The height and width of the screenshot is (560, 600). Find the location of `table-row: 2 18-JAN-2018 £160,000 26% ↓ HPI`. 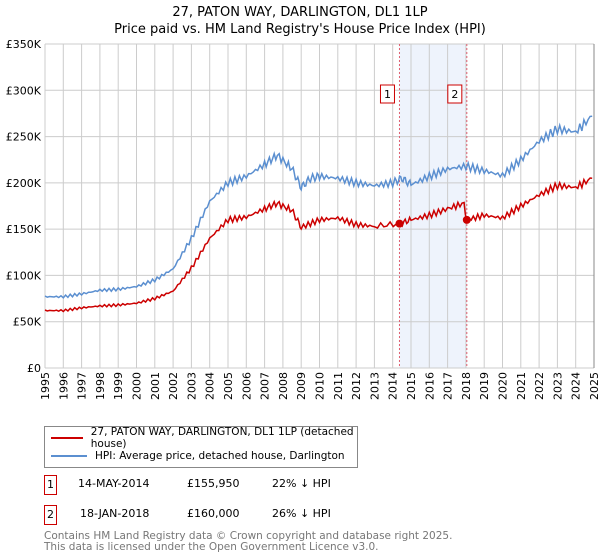

table-row: 2 18-JAN-2018 £160,000 26% ↓ HPI is located at coordinates (244, 515).